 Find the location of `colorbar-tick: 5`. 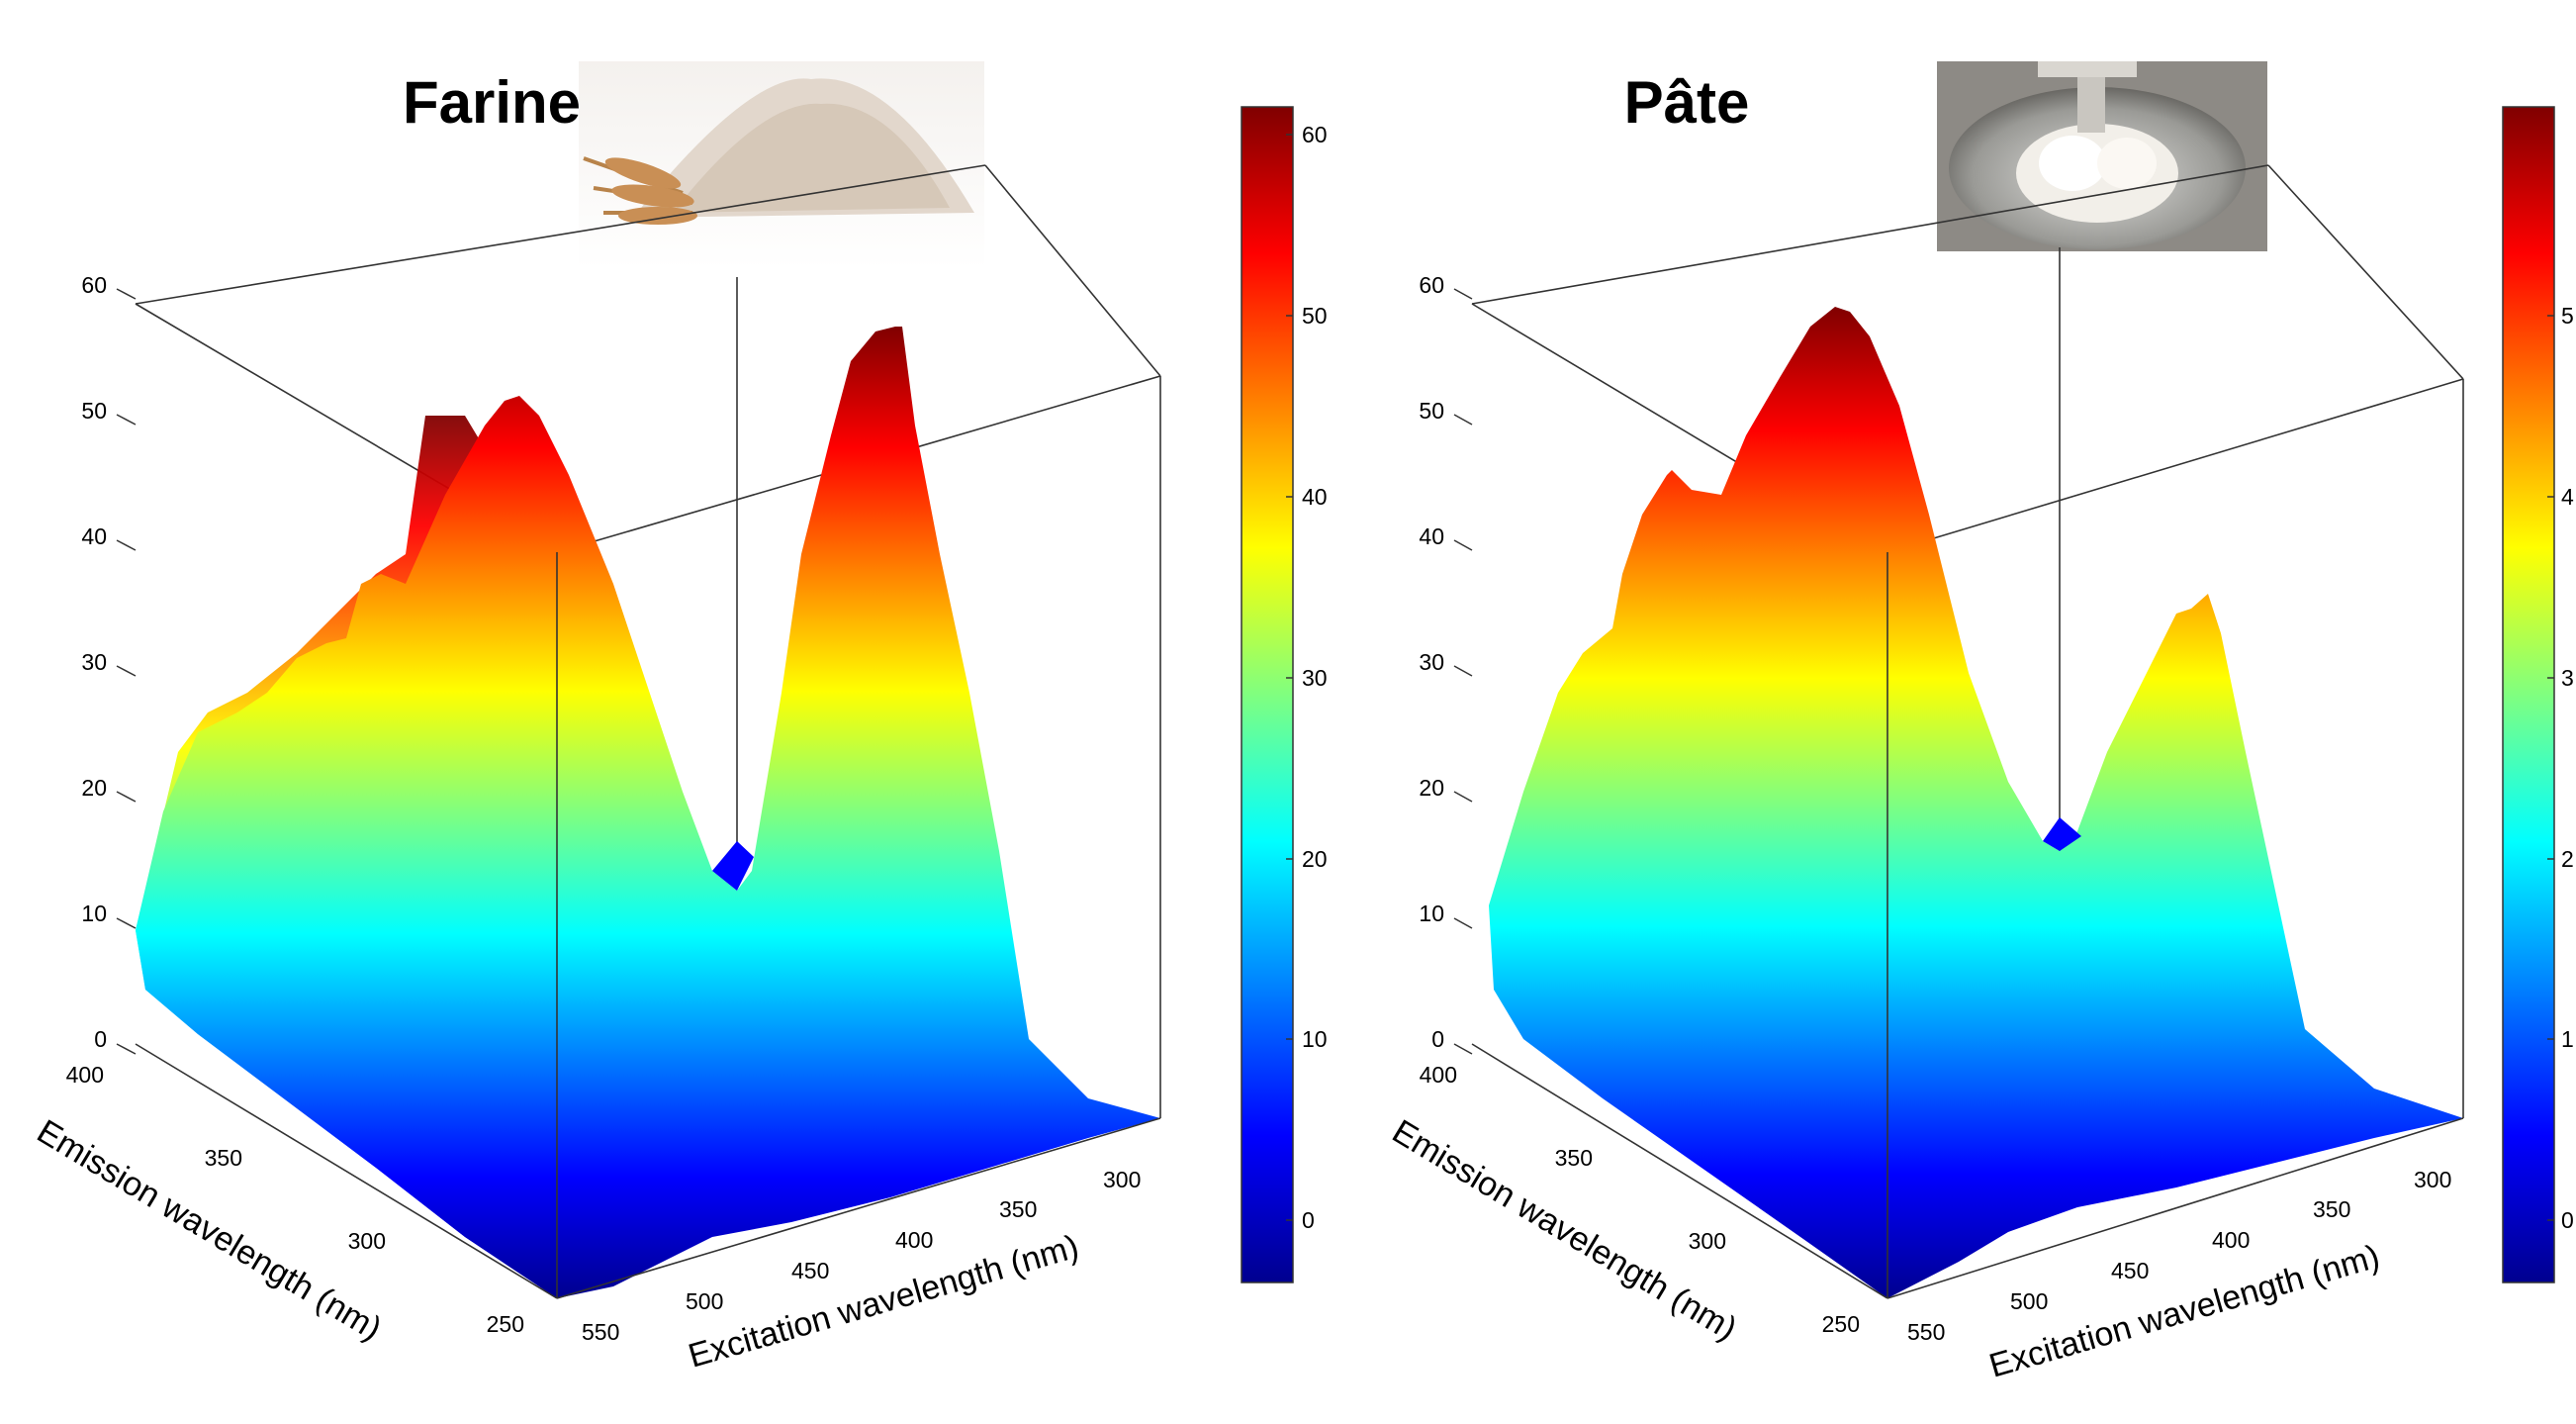

colorbar-tick: 5 is located at coordinates (2568, 316).